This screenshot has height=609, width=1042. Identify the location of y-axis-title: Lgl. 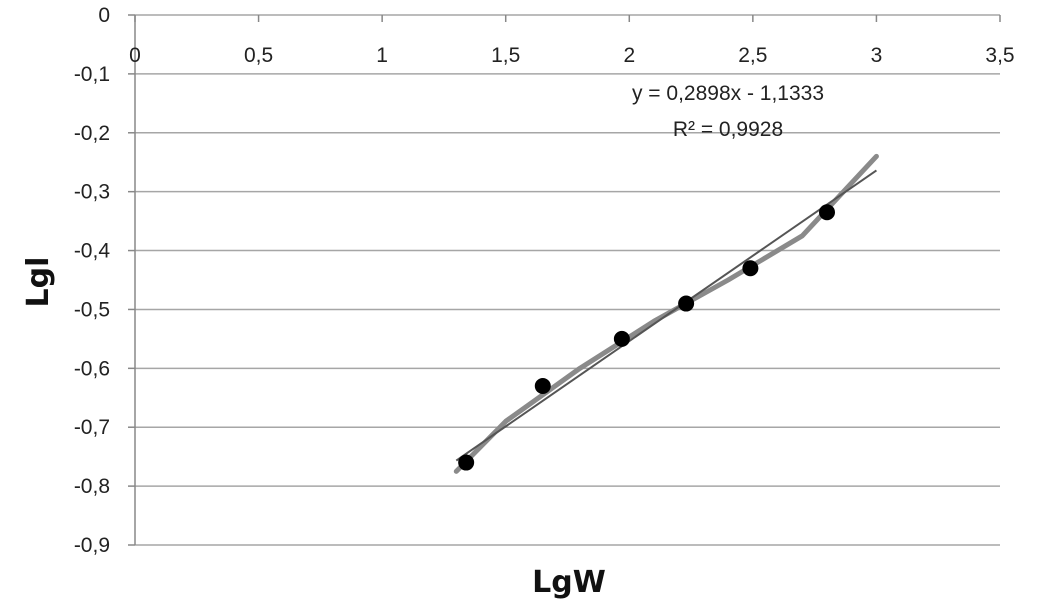
(38, 282).